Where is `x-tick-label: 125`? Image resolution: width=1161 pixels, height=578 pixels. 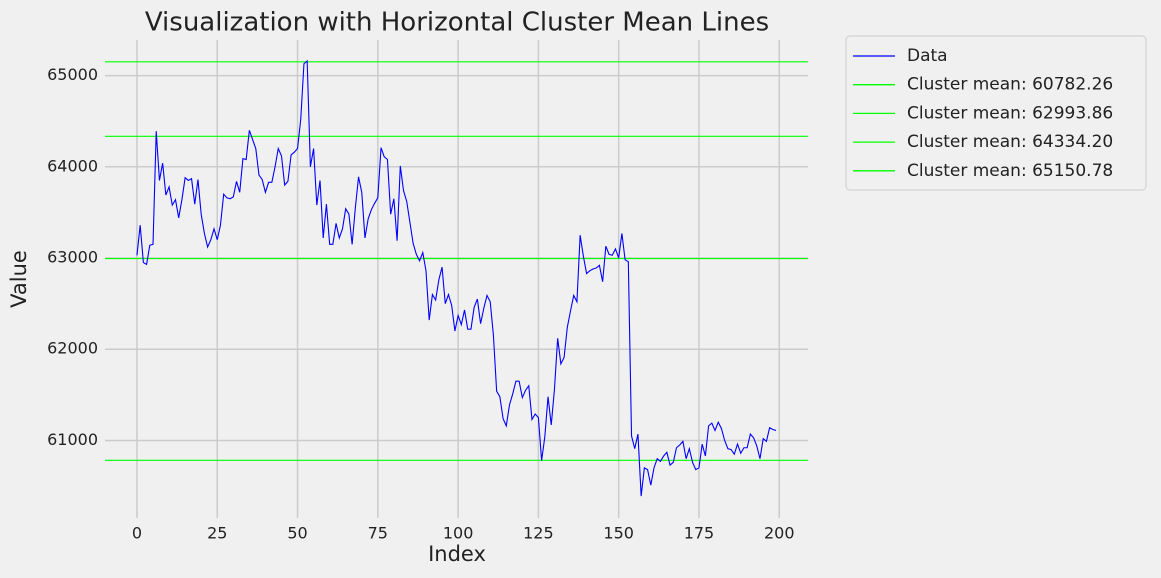
x-tick-label: 125 is located at coordinates (538, 533).